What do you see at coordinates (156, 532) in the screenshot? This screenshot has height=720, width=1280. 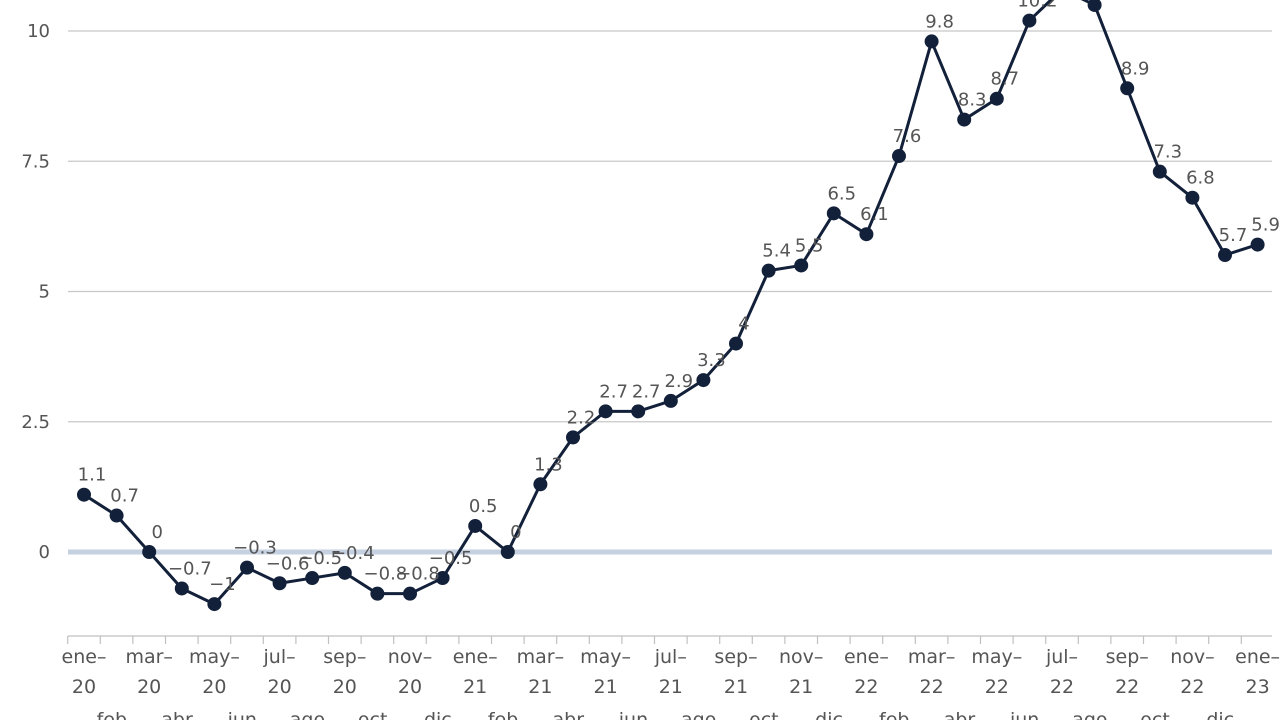 I see `data-label: 0` at bounding box center [156, 532].